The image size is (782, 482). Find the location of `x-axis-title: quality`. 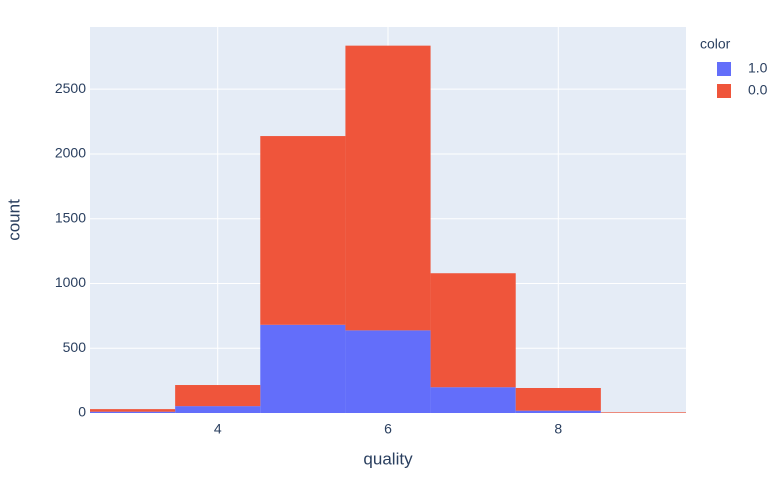

x-axis-title: quality is located at coordinates (388, 458).